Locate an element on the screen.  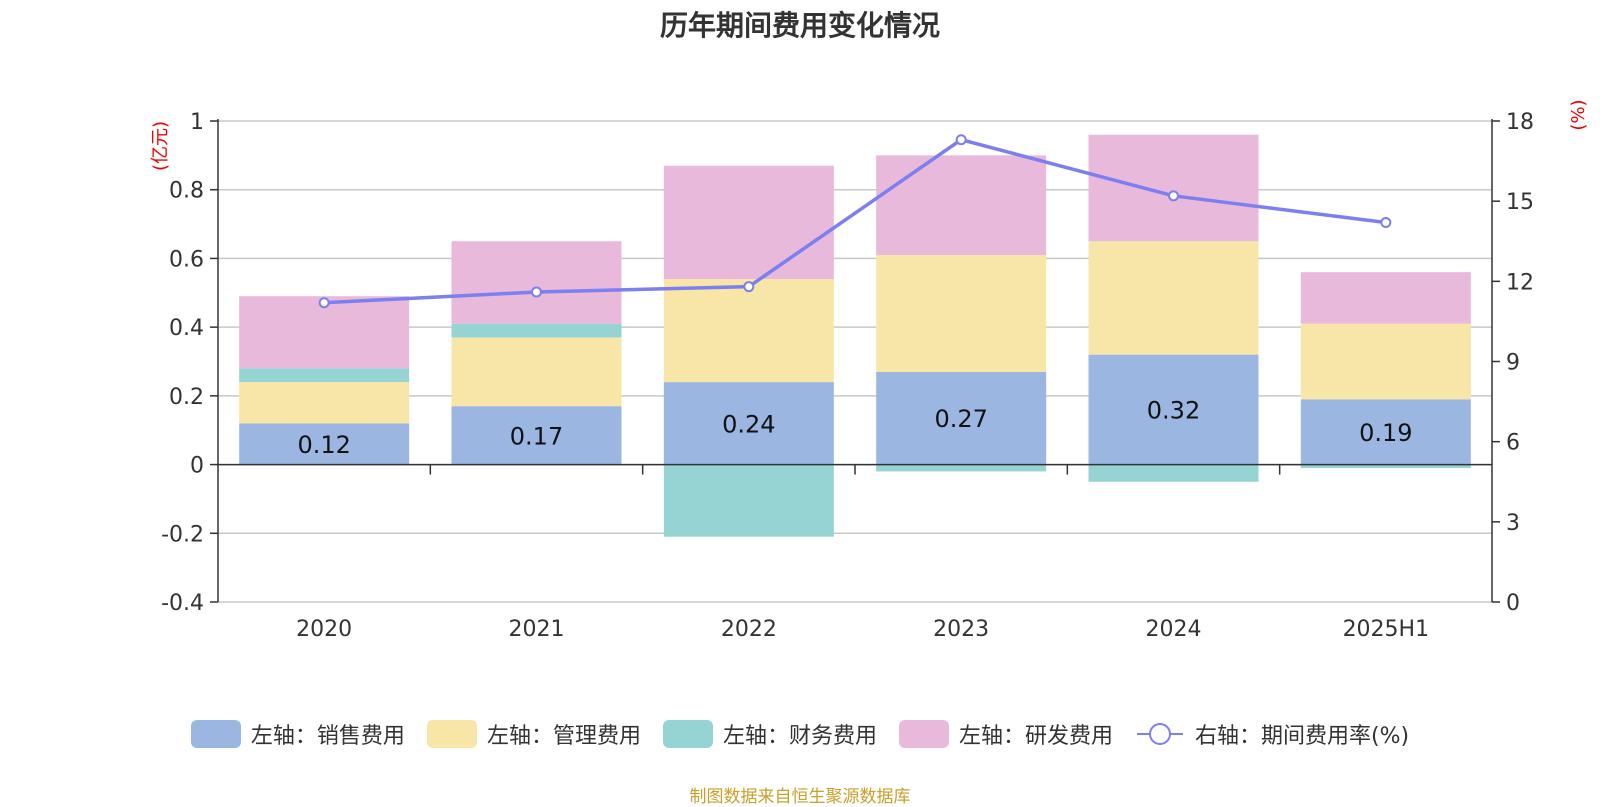
legend-label-admin: 左轴：管理费用 is located at coordinates (563, 736).